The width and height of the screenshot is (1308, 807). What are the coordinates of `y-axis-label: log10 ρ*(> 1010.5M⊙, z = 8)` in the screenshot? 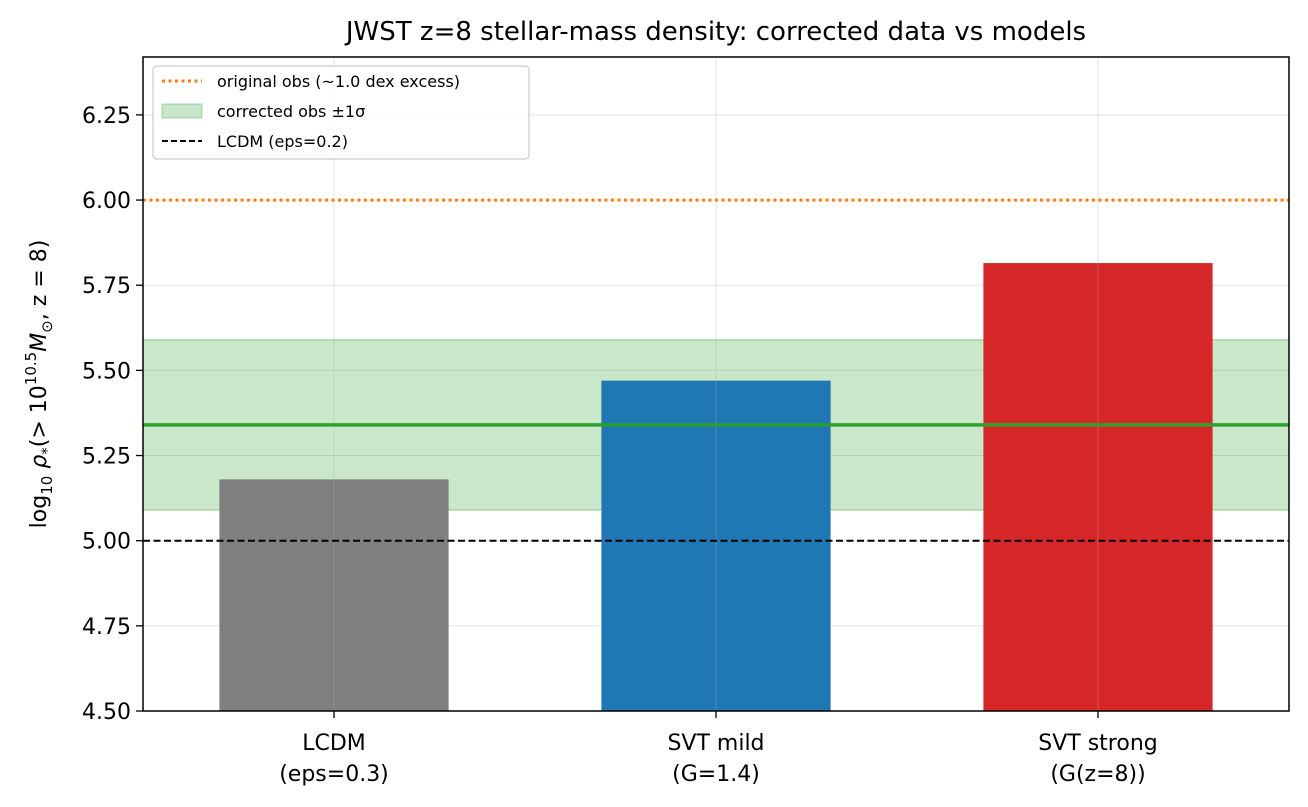 It's located at (39, 384).